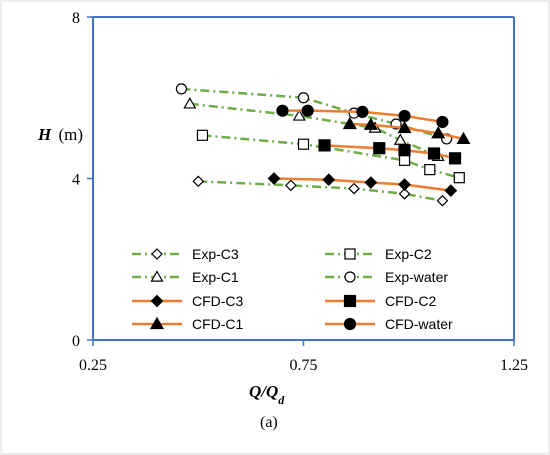 The height and width of the screenshot is (455, 550). I want to click on legend-label: CFD-water, so click(419, 324).